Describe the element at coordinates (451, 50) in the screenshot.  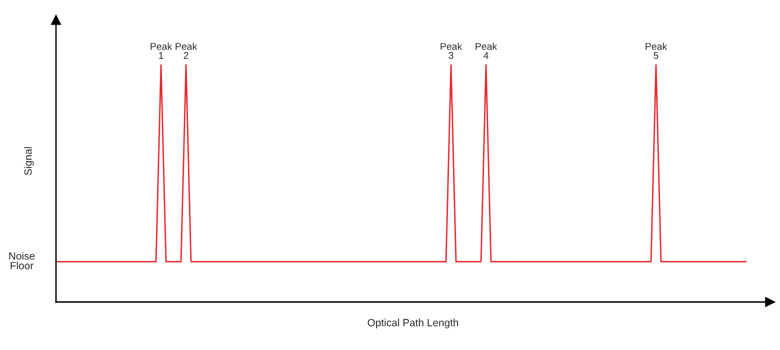
I see `annotation: Peak 3` at that location.